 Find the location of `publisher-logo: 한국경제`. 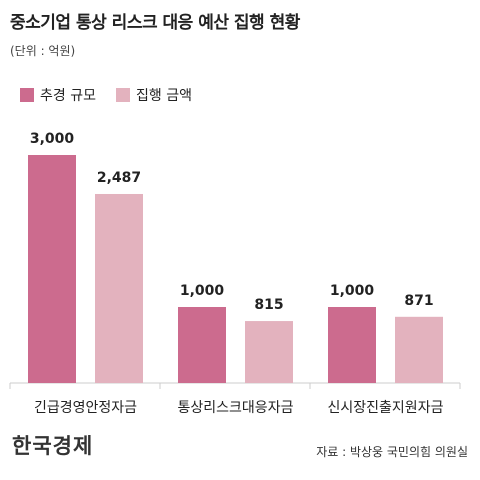

publisher-logo: 한국경제 is located at coordinates (53, 445).